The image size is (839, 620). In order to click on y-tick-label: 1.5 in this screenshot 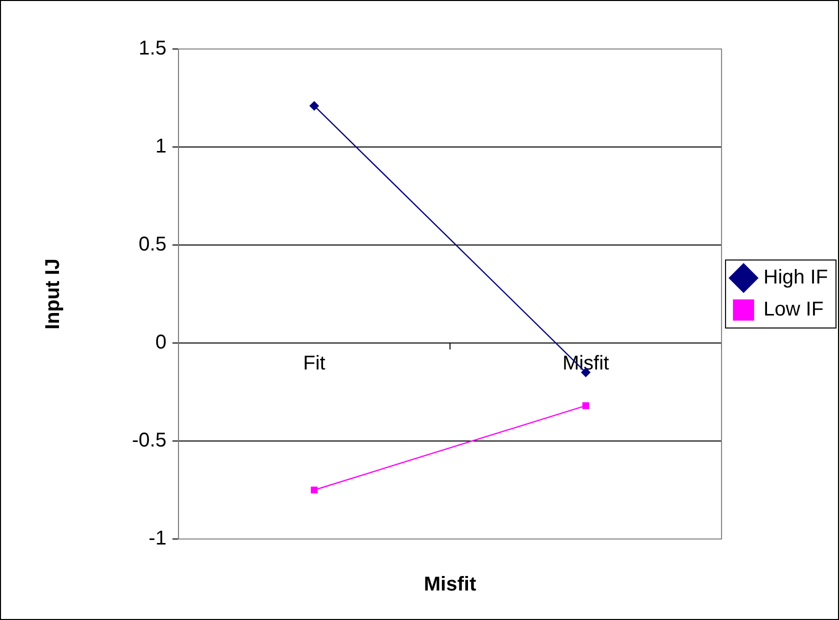, I will do `click(152, 49)`.